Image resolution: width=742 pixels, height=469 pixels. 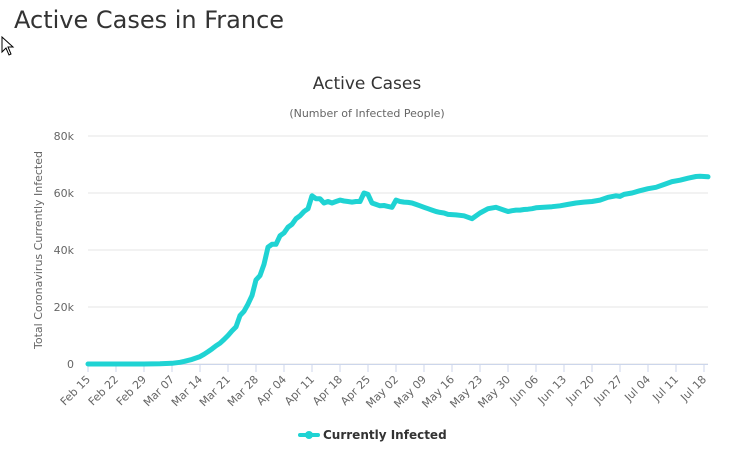 I want to click on legend-marker-dot, so click(x=309, y=435).